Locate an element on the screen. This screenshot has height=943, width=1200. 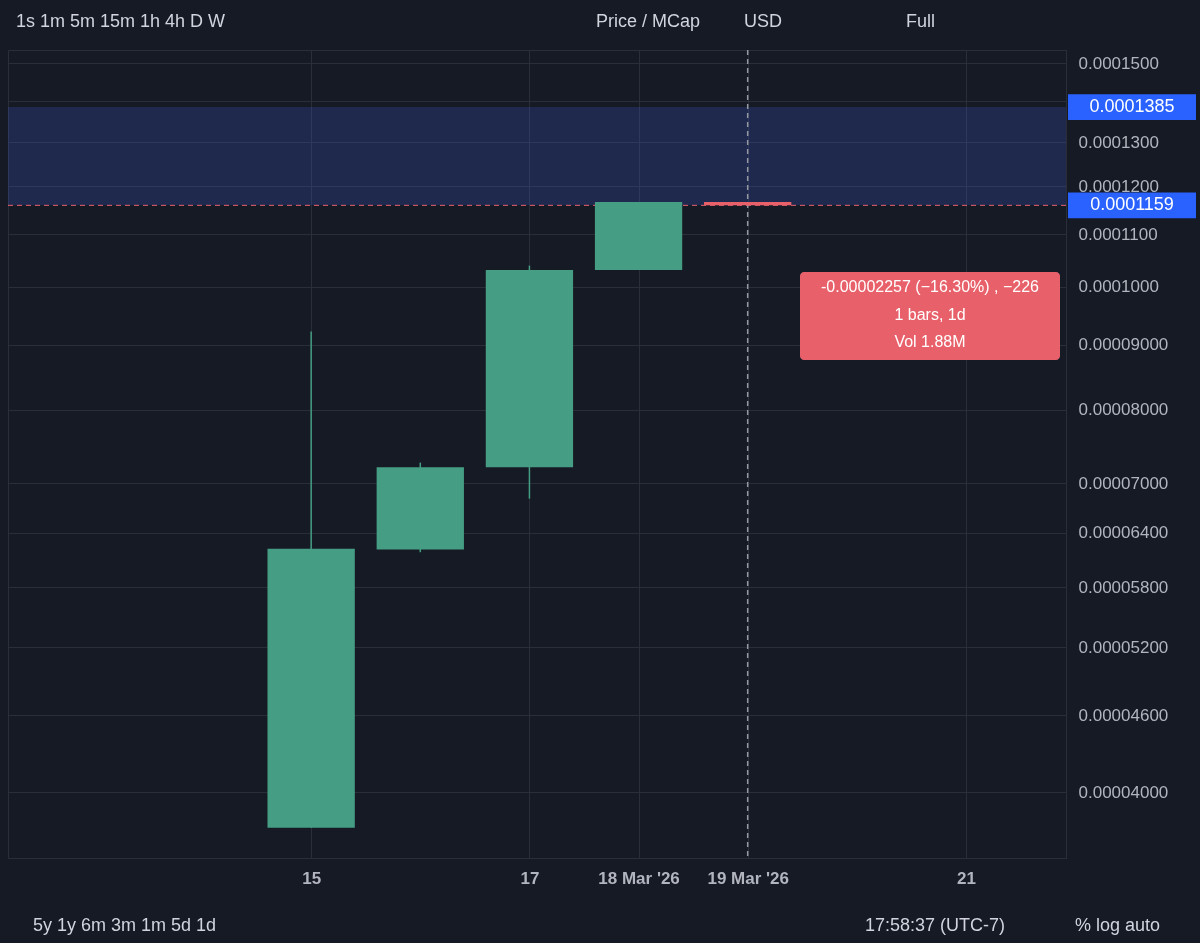
annotation: -0.00002257 (−16.30%) , −226 is located at coordinates (930, 286).